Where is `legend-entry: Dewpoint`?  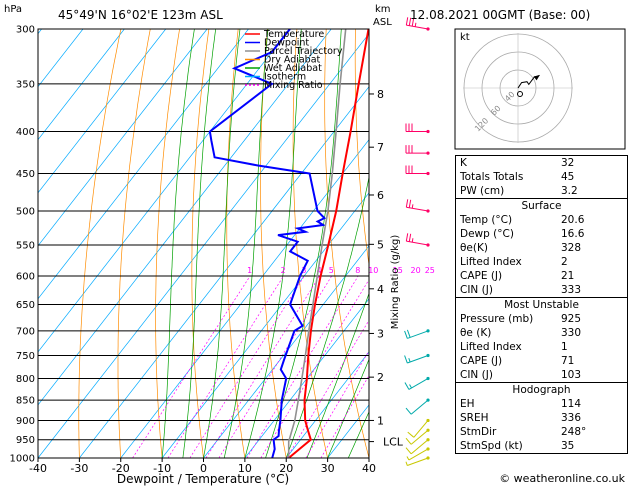 legend-entry: Dewpoint is located at coordinates (286, 43).